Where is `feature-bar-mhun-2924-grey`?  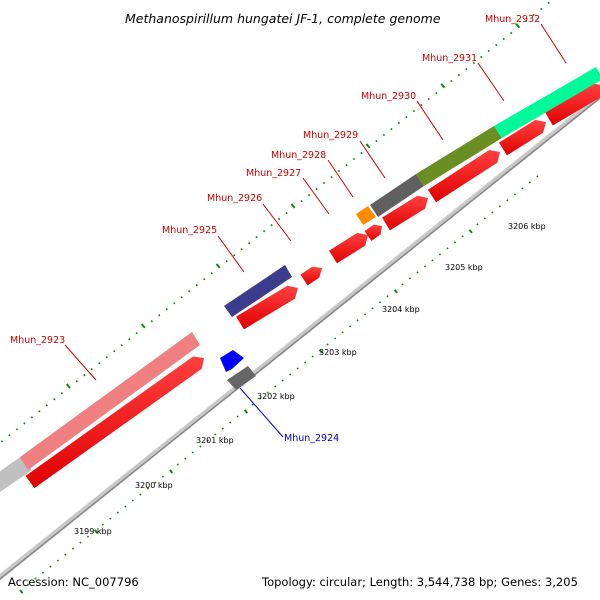 feature-bar-mhun-2924-grey is located at coordinates (241, 378).